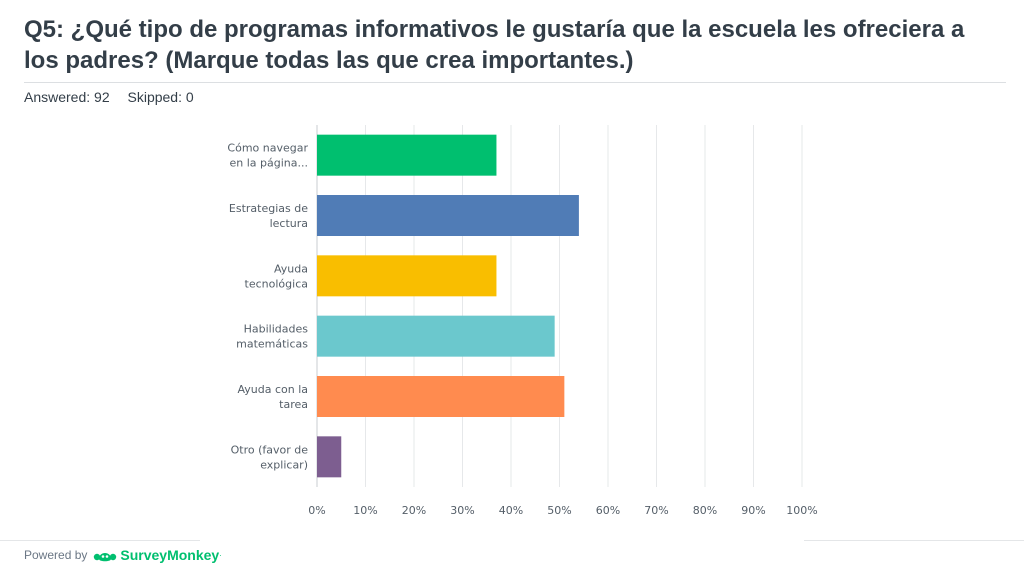 This screenshot has width=1024, height=576. Describe the element at coordinates (220, 555) in the screenshot. I see `surveymonkey-trademark: ·` at that location.